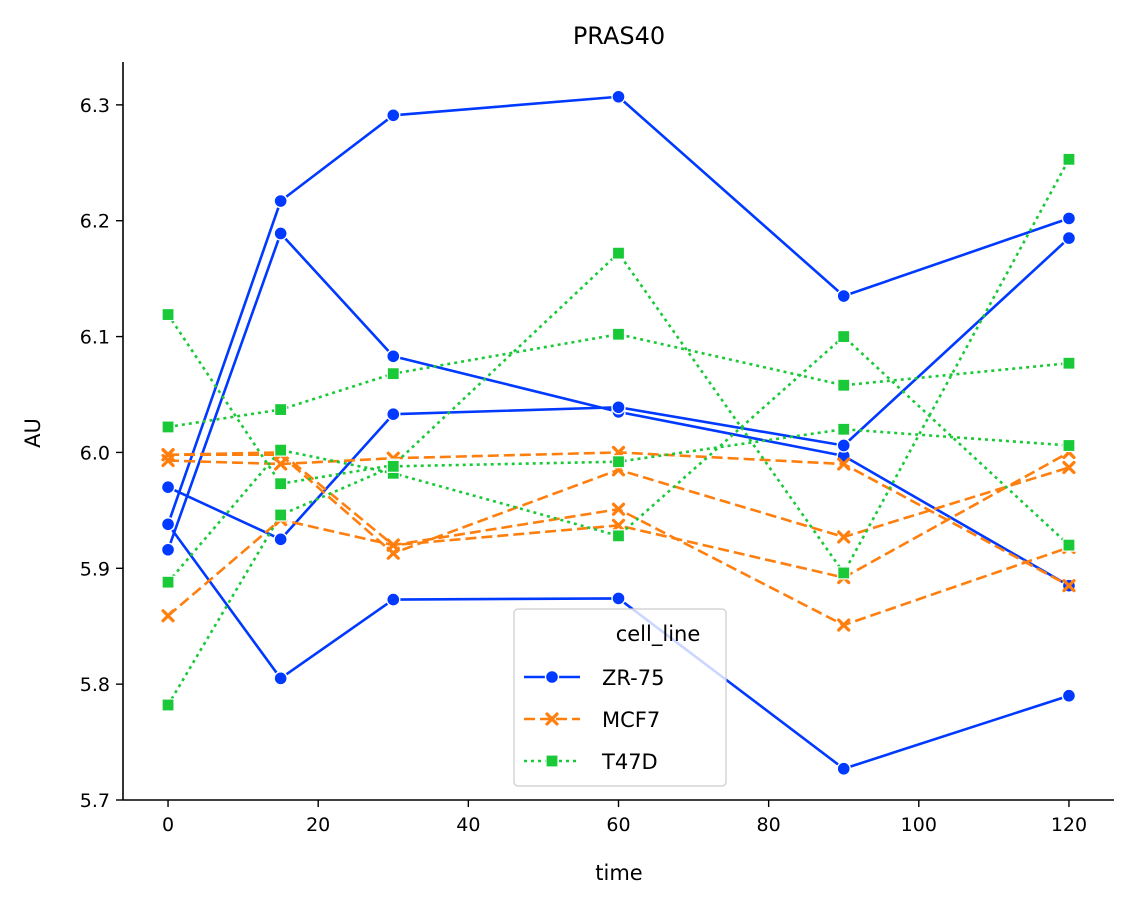  Describe the element at coordinates (552, 761) in the screenshot. I see `legend-marker-t47d` at that location.